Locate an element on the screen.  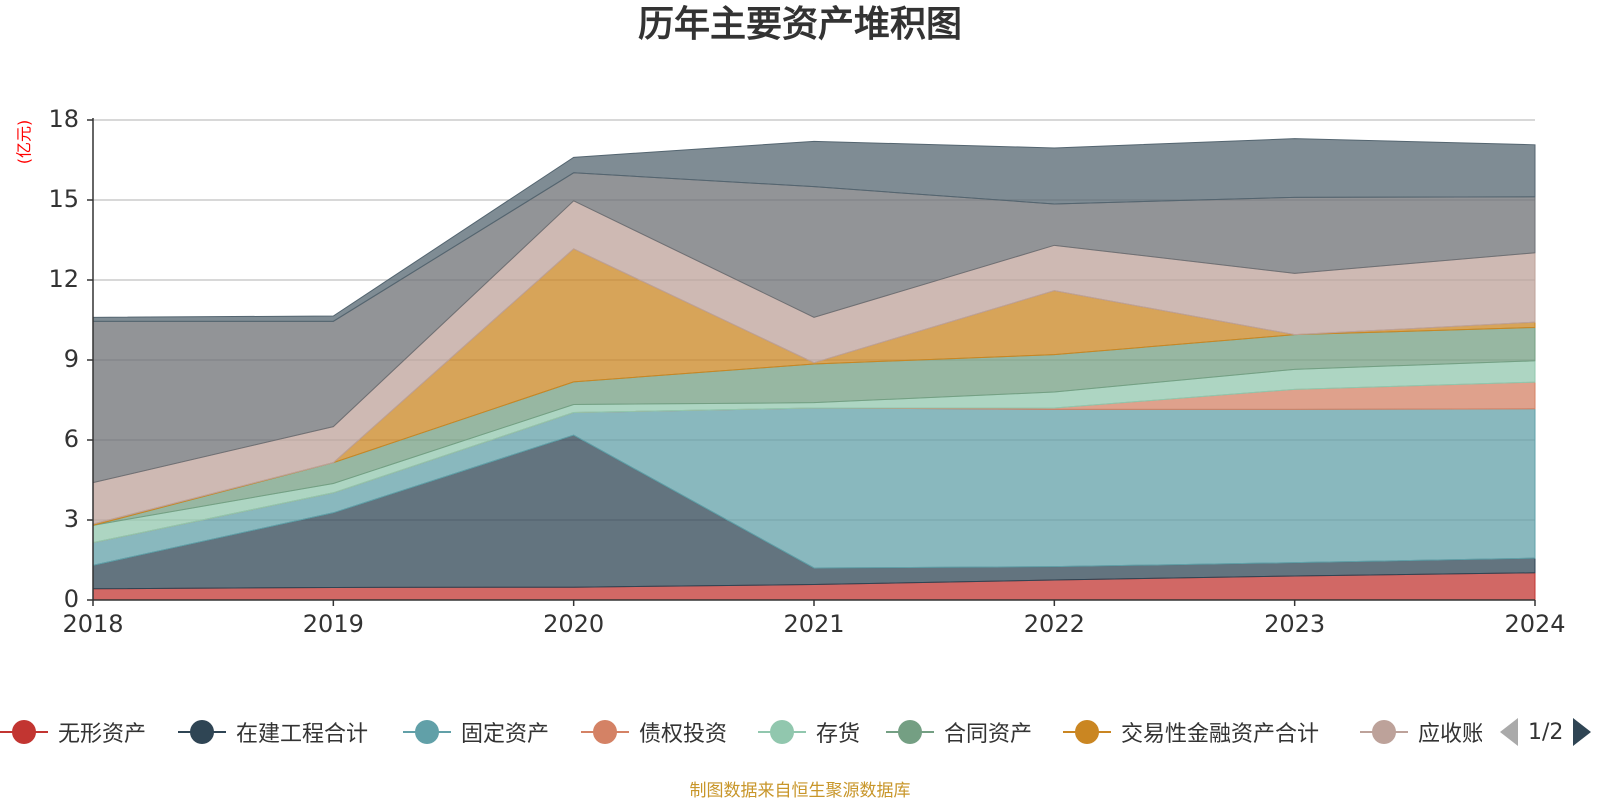
x-tick-label: 2024 is located at coordinates (1534, 624).